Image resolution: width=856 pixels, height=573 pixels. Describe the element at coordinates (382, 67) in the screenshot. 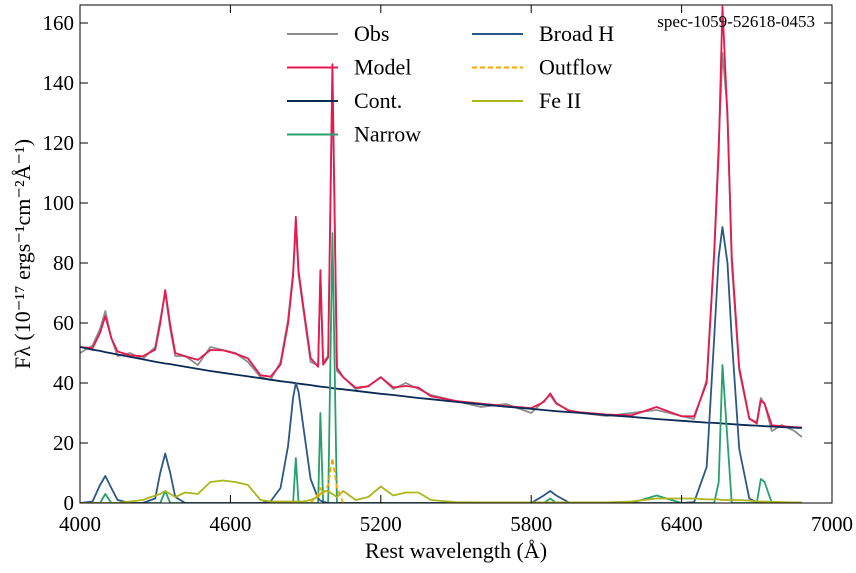

I see `legend-label: Model` at that location.